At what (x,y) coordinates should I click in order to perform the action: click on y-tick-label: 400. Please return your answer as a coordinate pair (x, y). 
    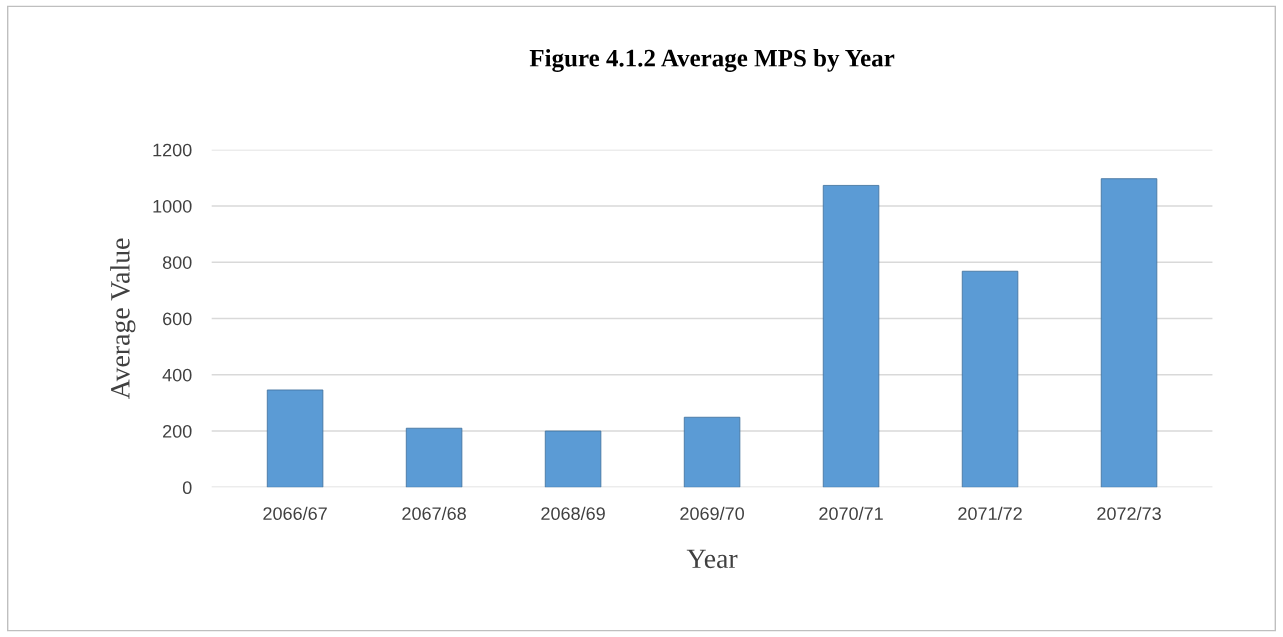
    Looking at the image, I should click on (177, 375).